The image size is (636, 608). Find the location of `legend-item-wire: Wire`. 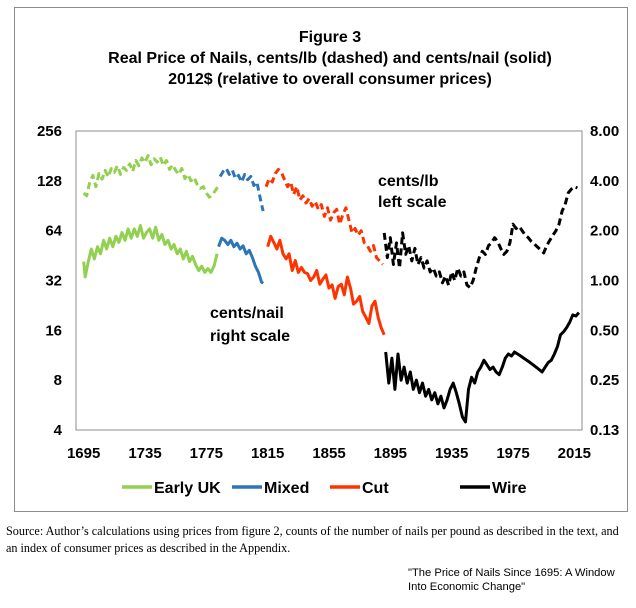

legend-item-wire: Wire is located at coordinates (493, 488).